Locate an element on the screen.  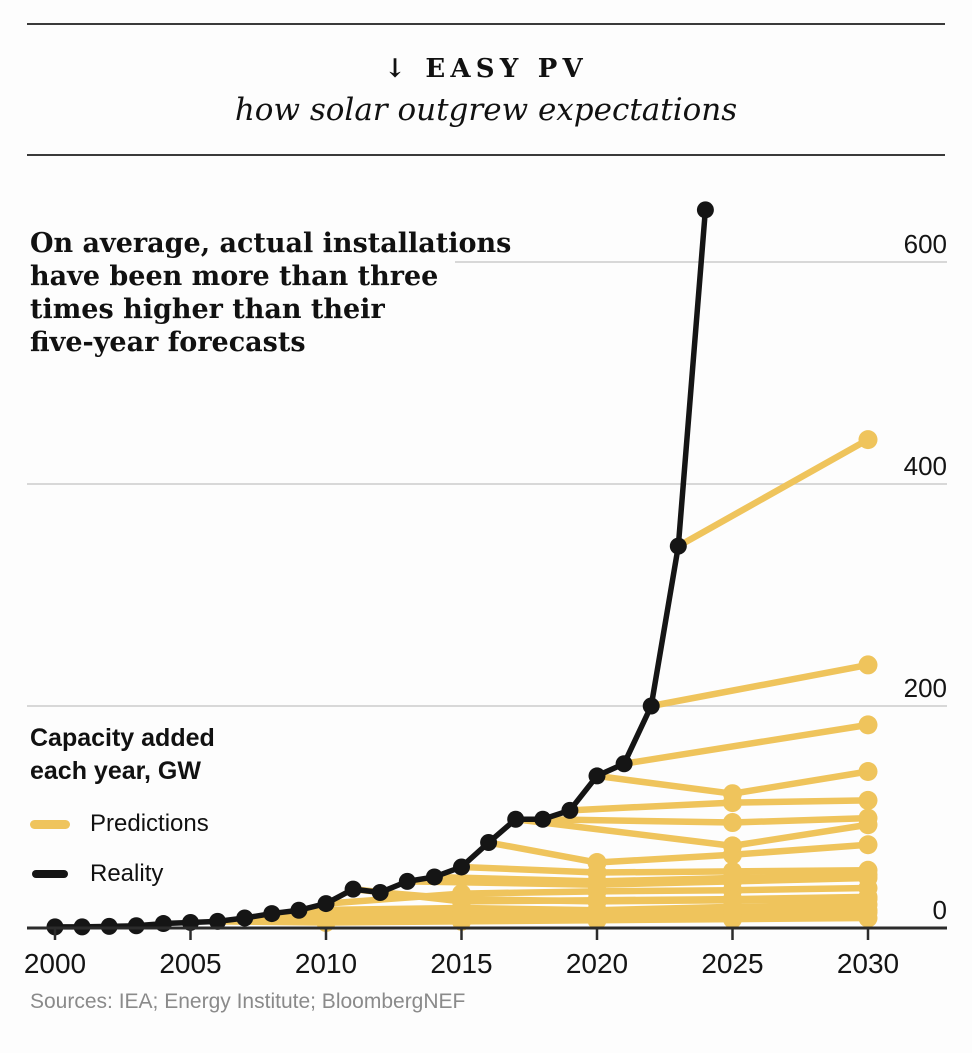
x-axis-label-2010: 2010 is located at coordinates (326, 963).